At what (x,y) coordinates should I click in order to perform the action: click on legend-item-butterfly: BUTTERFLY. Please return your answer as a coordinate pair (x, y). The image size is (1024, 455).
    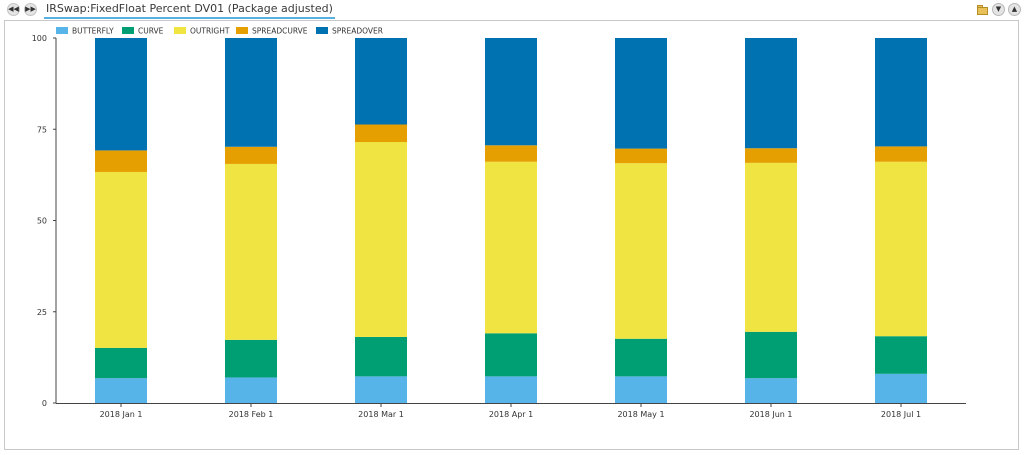
    Looking at the image, I should click on (85, 31).